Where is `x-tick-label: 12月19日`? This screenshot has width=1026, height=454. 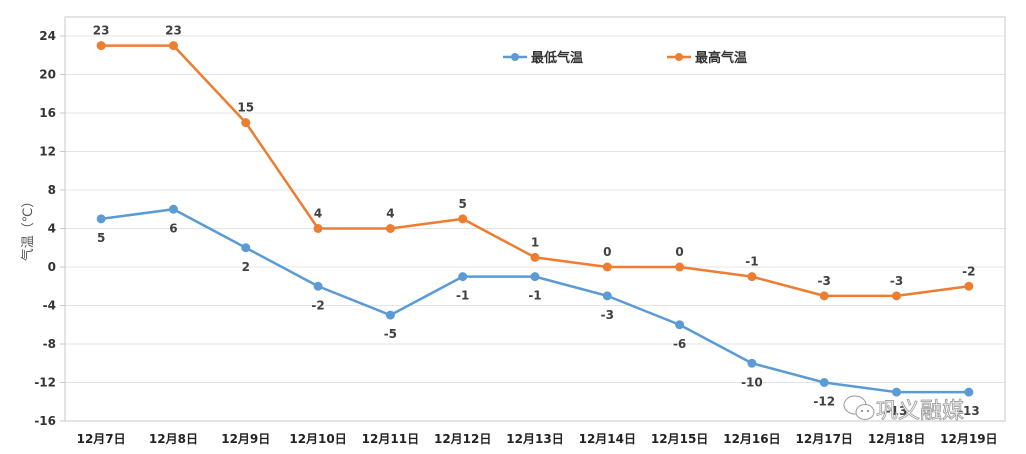
x-tick-label: 12月19日 is located at coordinates (968, 439).